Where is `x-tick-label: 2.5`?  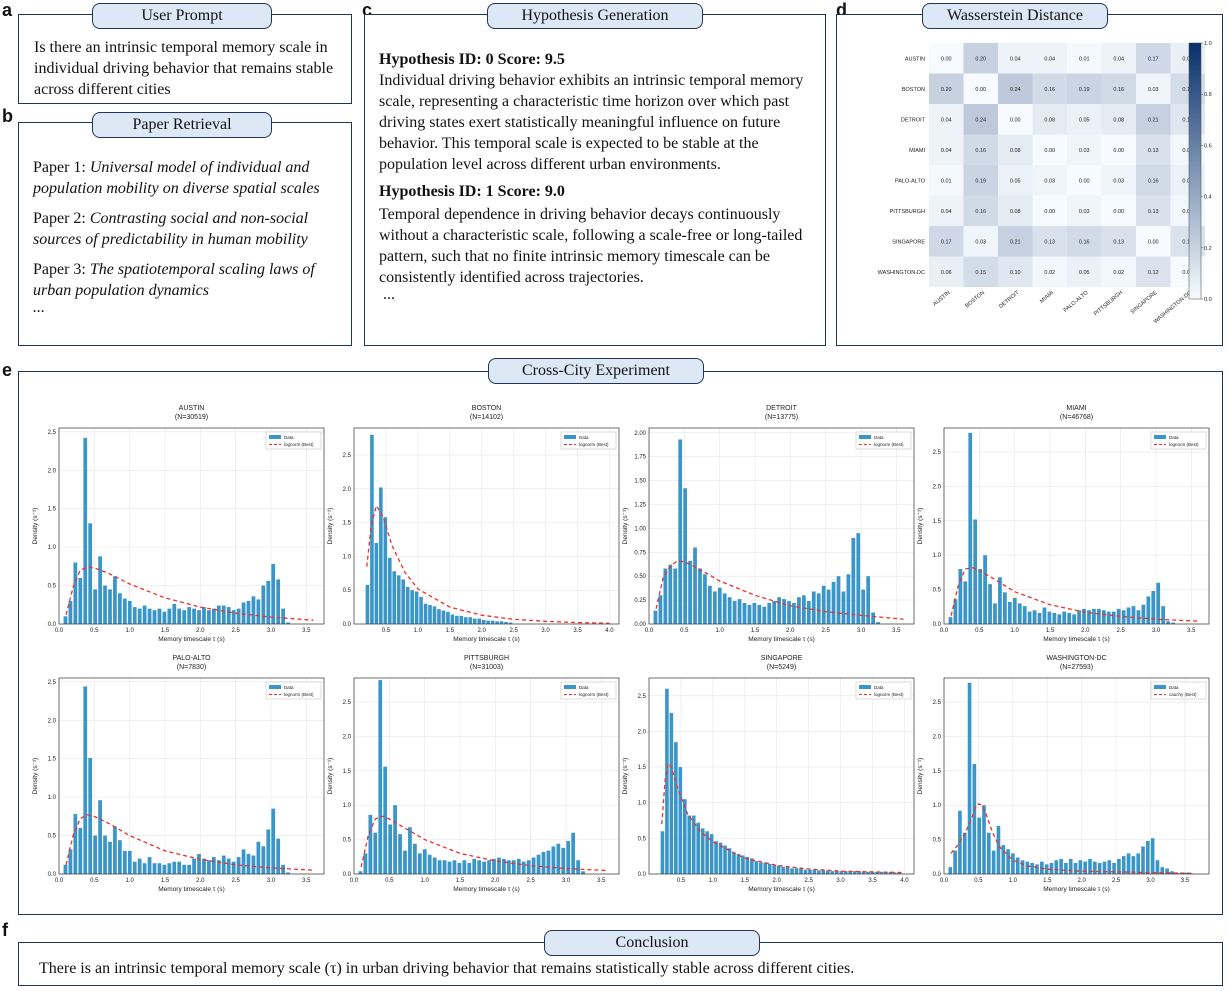 x-tick-label: 2.5 is located at coordinates (513, 631).